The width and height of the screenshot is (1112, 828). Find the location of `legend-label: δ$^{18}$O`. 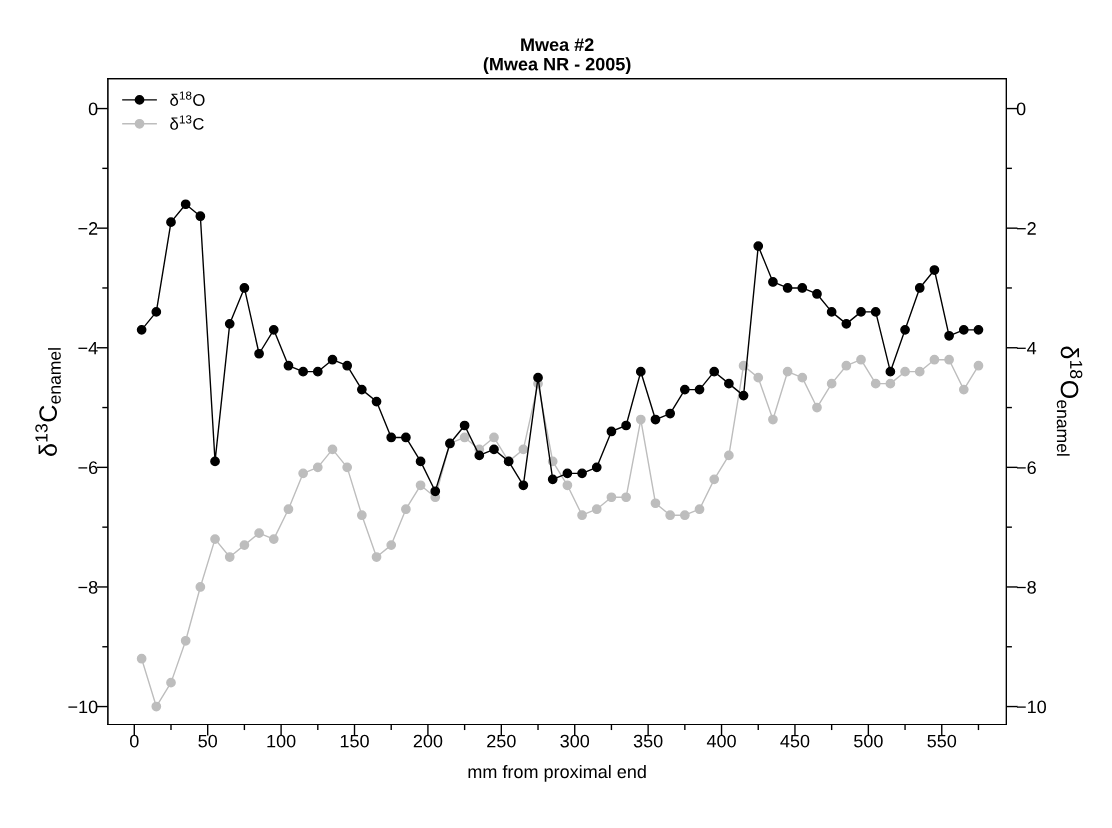

legend-label: δ$^{18}$O is located at coordinates (187, 98).